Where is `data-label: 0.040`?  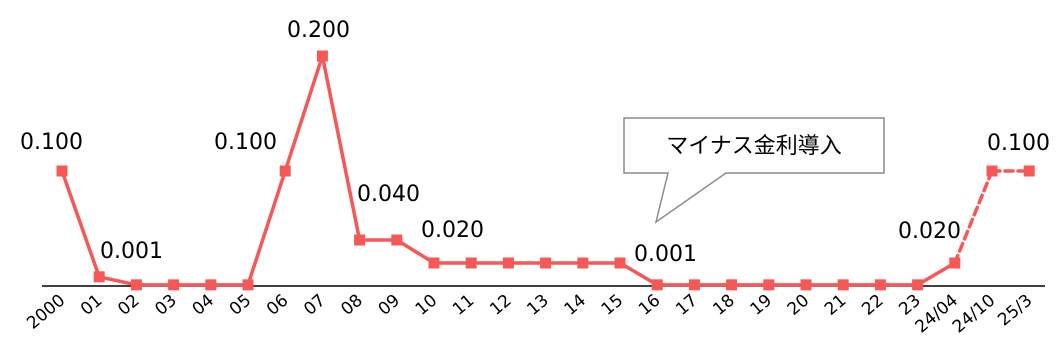
data-label: 0.040 is located at coordinates (388, 194).